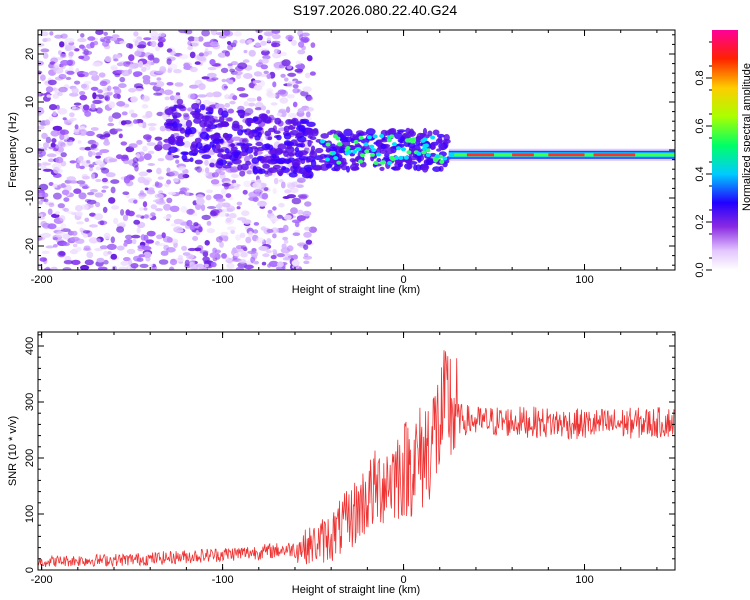  I want to click on y-tick-label: -20, so click(30, 246).